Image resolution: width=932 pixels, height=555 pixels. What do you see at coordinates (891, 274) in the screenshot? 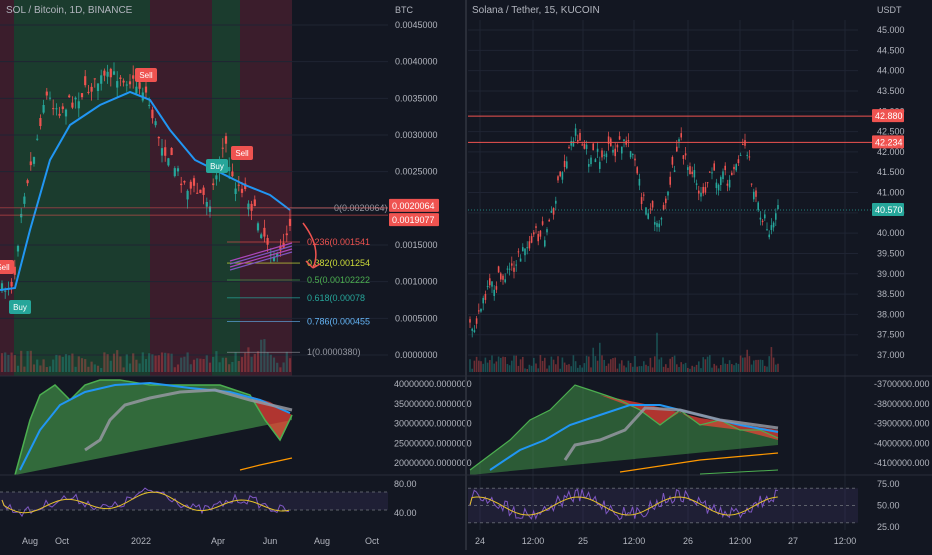
I see `right-price-tick: 39.000` at bounding box center [891, 274].